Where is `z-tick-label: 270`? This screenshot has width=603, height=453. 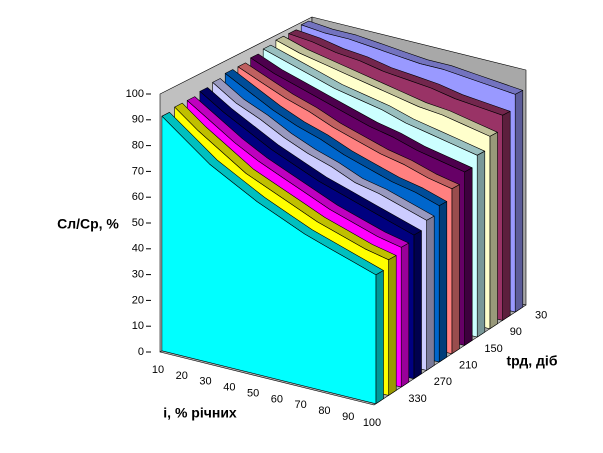
z-tick-label: 270 is located at coordinates (443, 382).